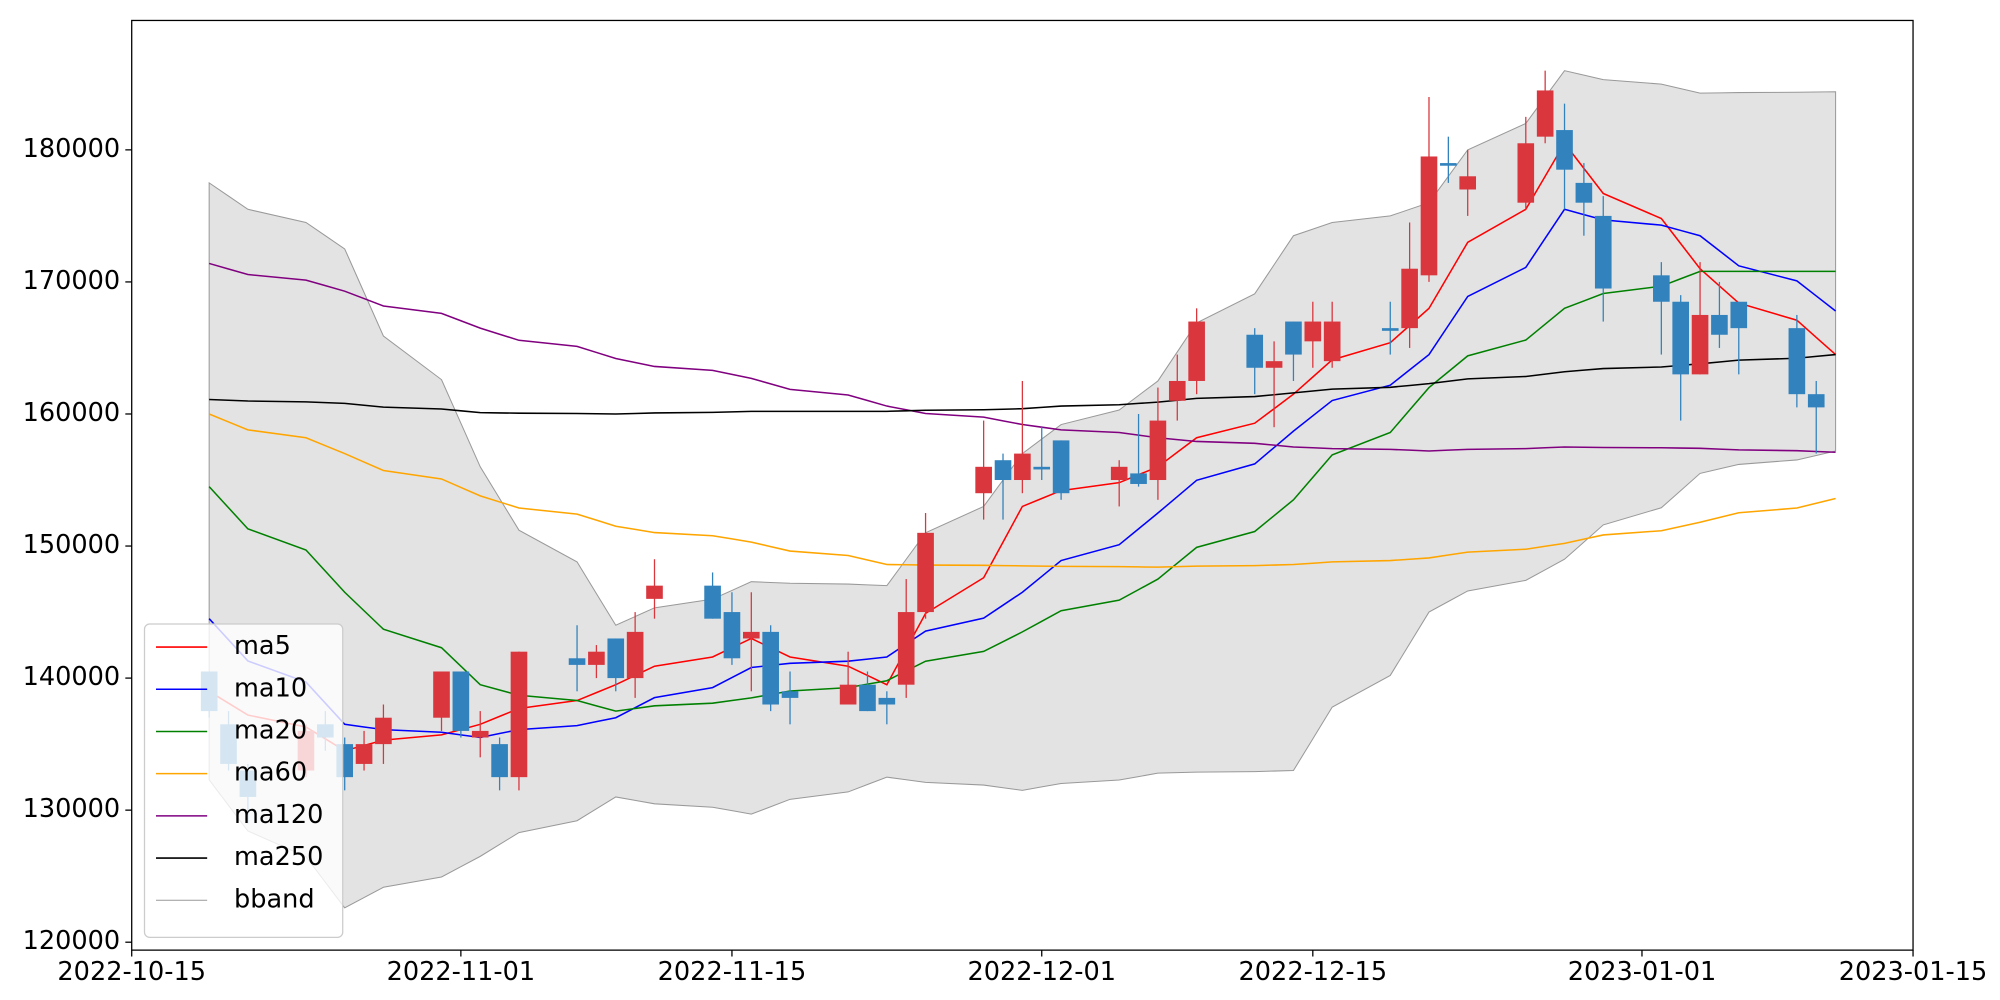 Image resolution: width=2000 pixels, height=1000 pixels. What do you see at coordinates (1313, 972) in the screenshot?
I see `x-tick-label: 2022-12-15` at bounding box center [1313, 972].